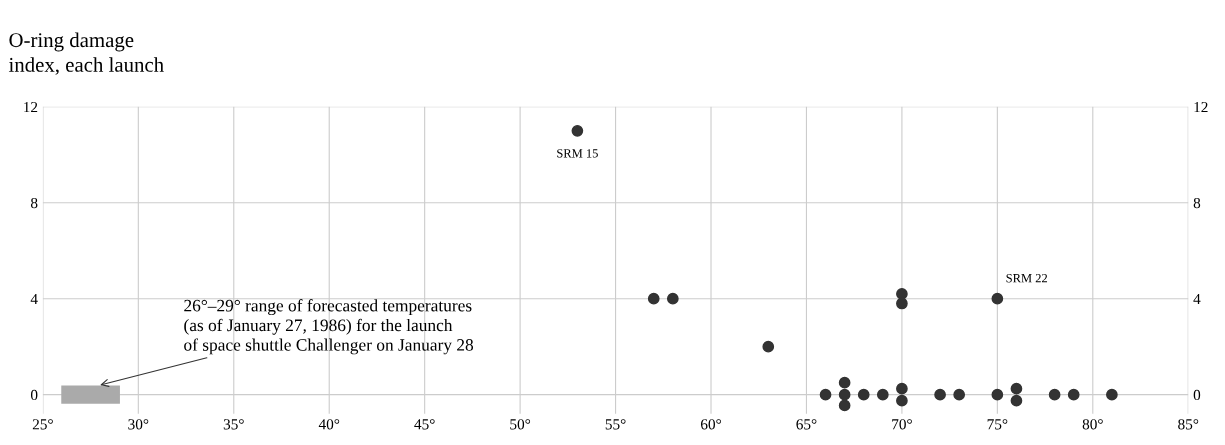  Describe the element at coordinates (138, 424) in the screenshot. I see `x-tick-label: 30°` at that location.